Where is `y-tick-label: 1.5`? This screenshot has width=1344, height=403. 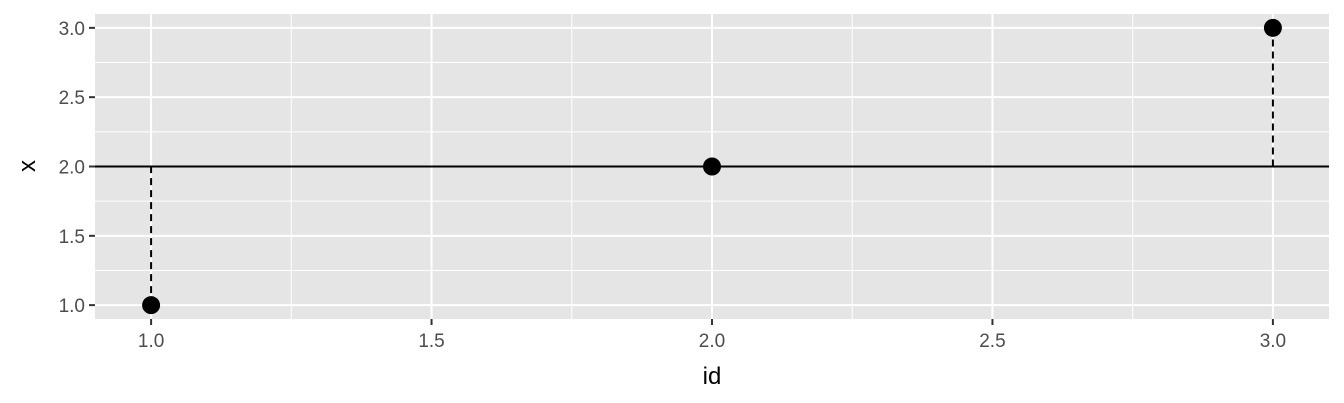 y-tick-label: 1.5 is located at coordinates (72, 237).